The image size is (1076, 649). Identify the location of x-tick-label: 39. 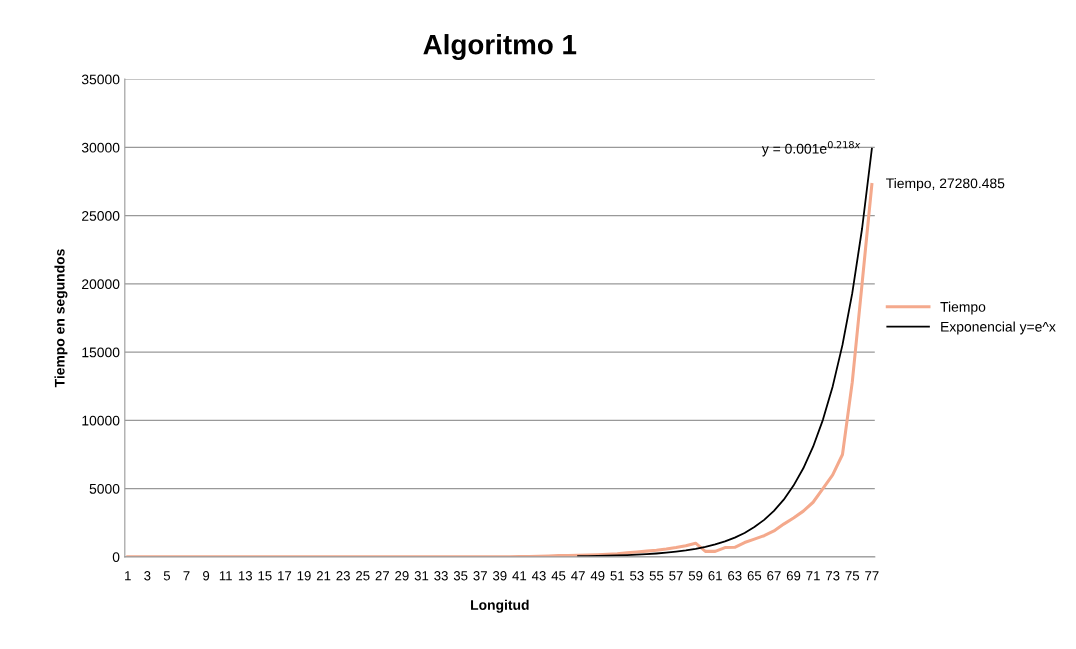
(499, 576).